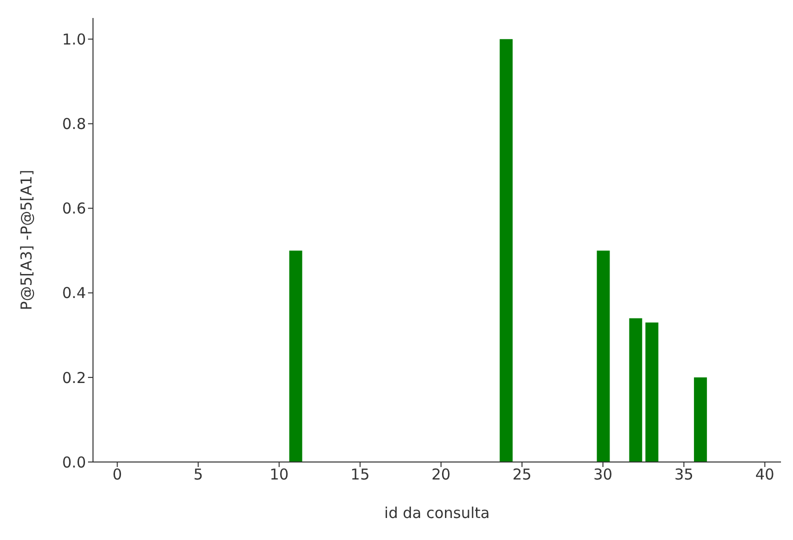 This screenshot has height=540, width=793. I want to click on x-tick-label: 0, so click(117, 475).